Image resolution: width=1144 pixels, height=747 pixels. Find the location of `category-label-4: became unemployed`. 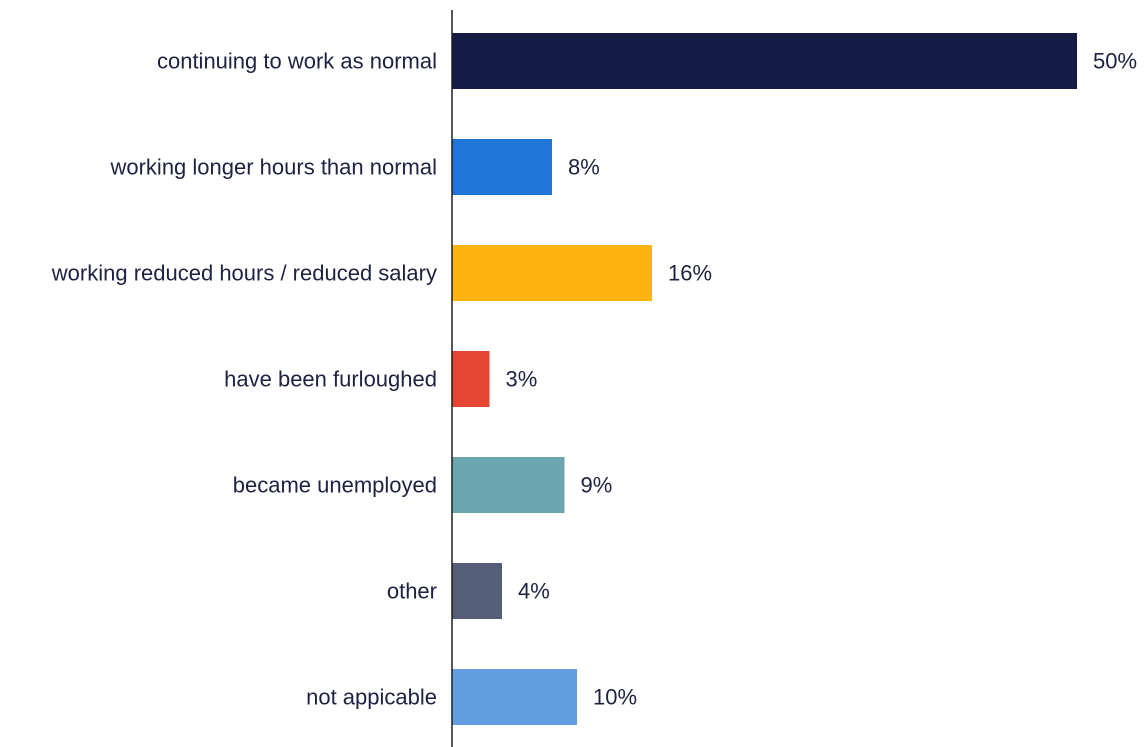

category-label-4: became unemployed is located at coordinates (335, 485).